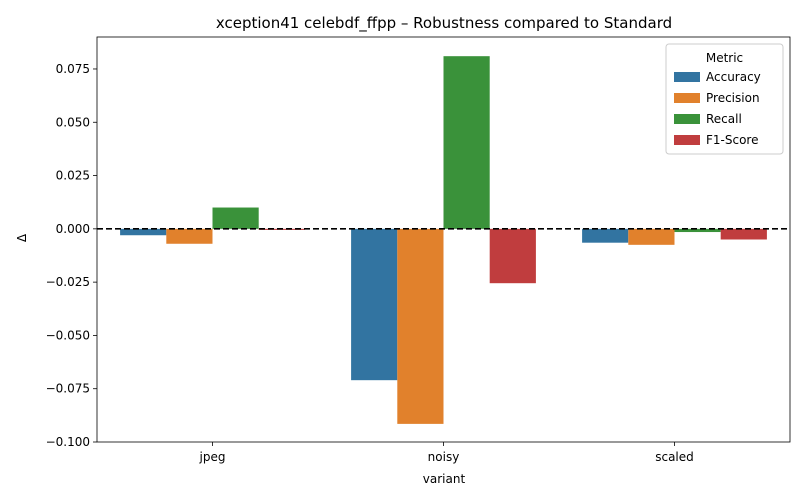 This screenshot has height=500, width=800. Describe the element at coordinates (22, 237) in the screenshot. I see `y-axis-label: Δ` at that location.